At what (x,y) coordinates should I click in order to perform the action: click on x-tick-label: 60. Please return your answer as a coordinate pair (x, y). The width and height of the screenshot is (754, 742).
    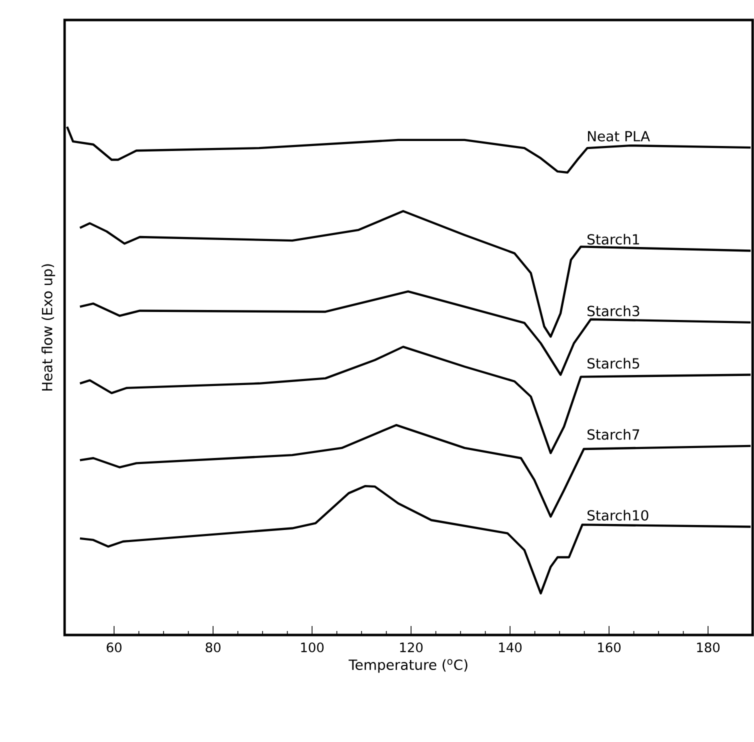
    Looking at the image, I should click on (114, 647).